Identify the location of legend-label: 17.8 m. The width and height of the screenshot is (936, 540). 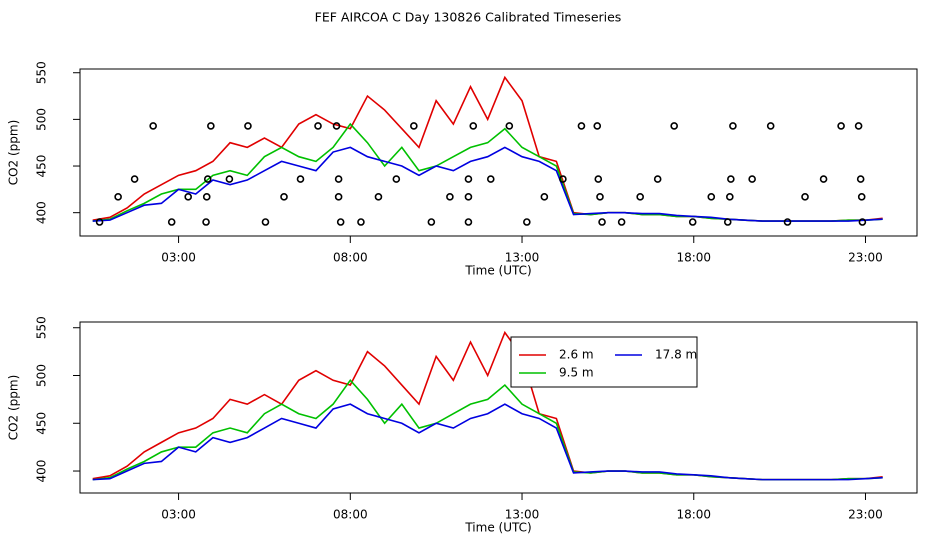
(676, 355).